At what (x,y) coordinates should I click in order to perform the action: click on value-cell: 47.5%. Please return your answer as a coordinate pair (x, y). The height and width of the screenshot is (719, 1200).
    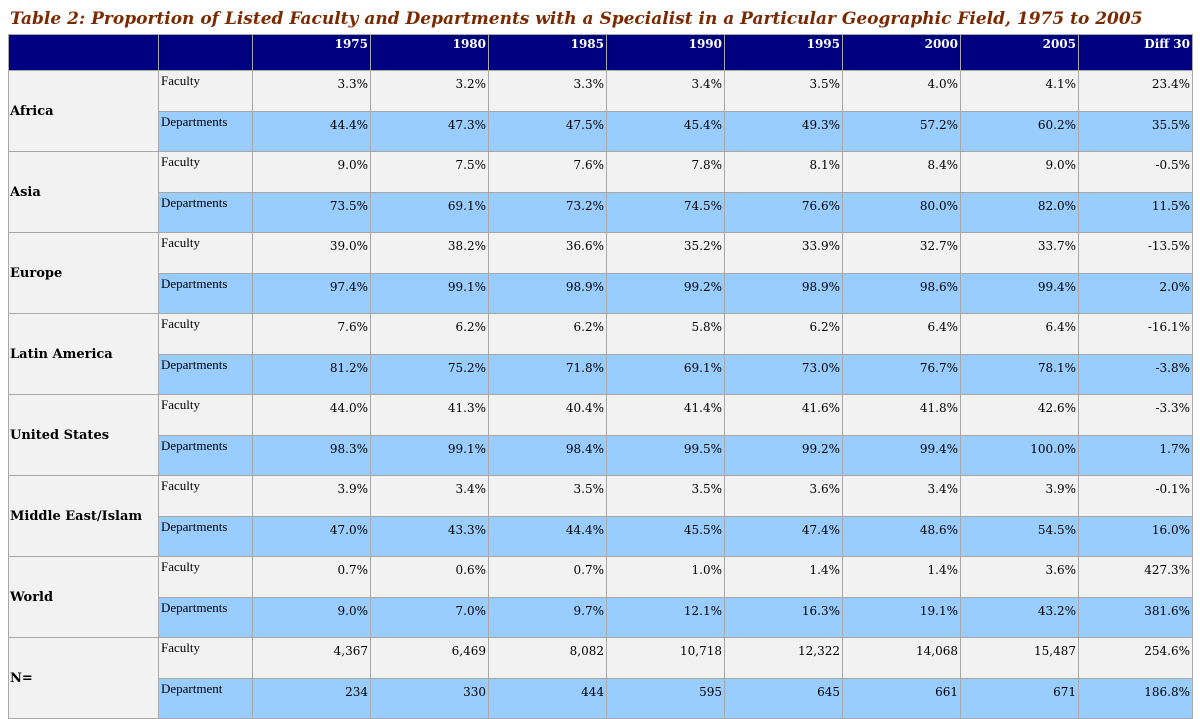
    Looking at the image, I should click on (547, 131).